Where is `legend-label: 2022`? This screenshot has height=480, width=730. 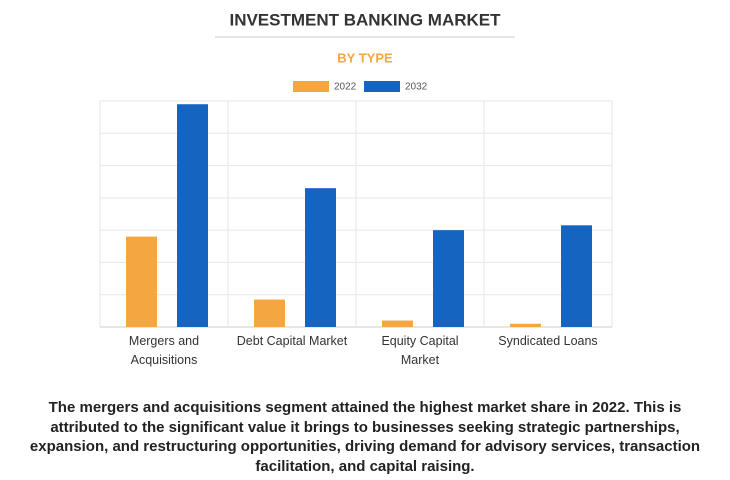
legend-label: 2022 is located at coordinates (345, 87).